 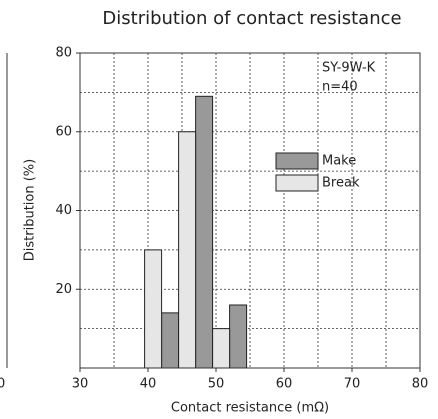 What do you see at coordinates (63, 131) in the screenshot?
I see `y-tick-label: 60` at bounding box center [63, 131].